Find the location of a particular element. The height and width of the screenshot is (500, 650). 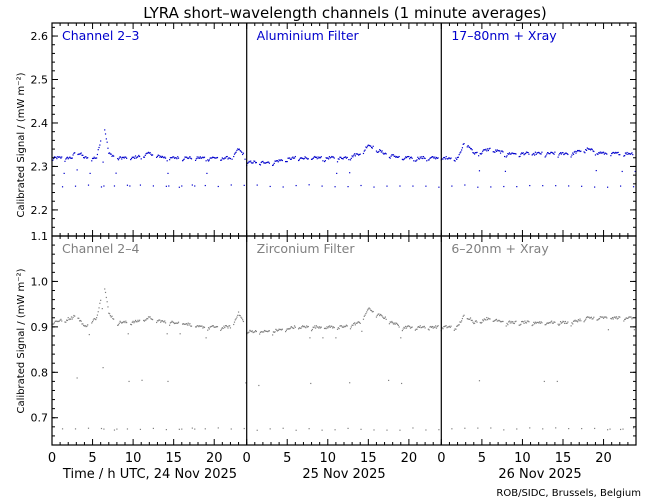

ytick-label: 1.0 is located at coordinates (40, 281).